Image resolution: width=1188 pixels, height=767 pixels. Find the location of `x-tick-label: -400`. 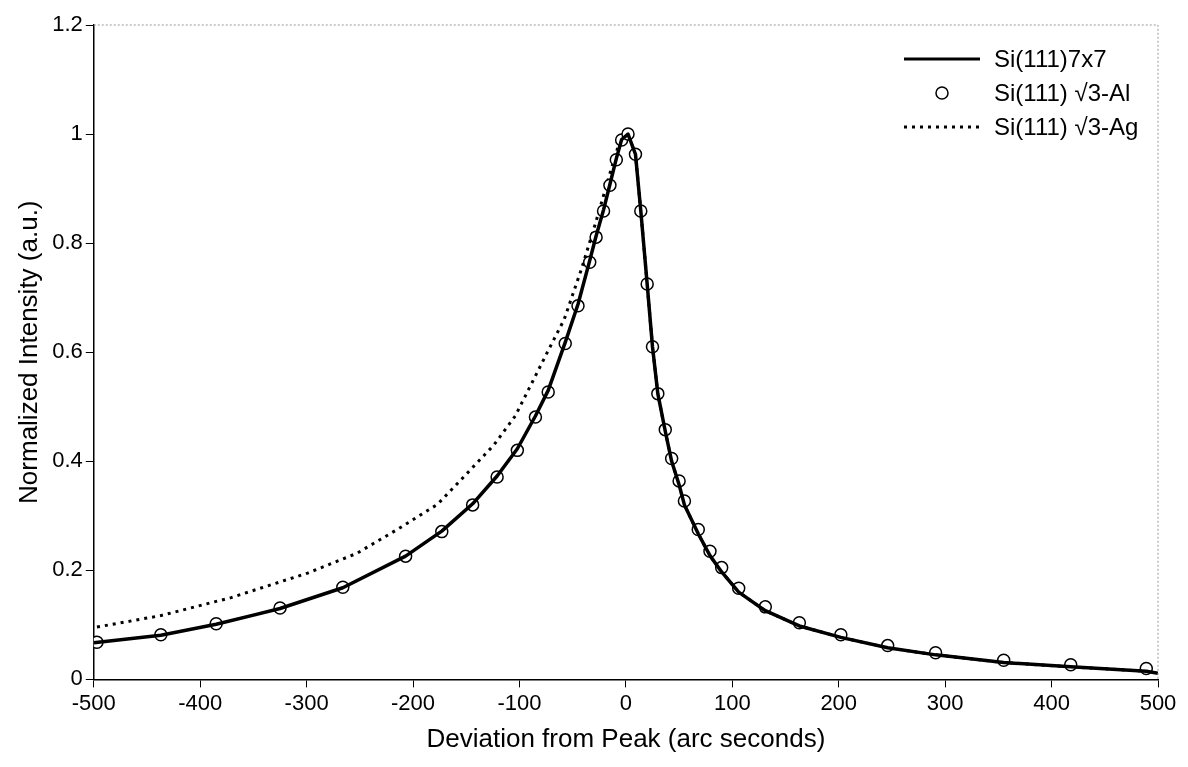

x-tick-label: -400 is located at coordinates (200, 702).